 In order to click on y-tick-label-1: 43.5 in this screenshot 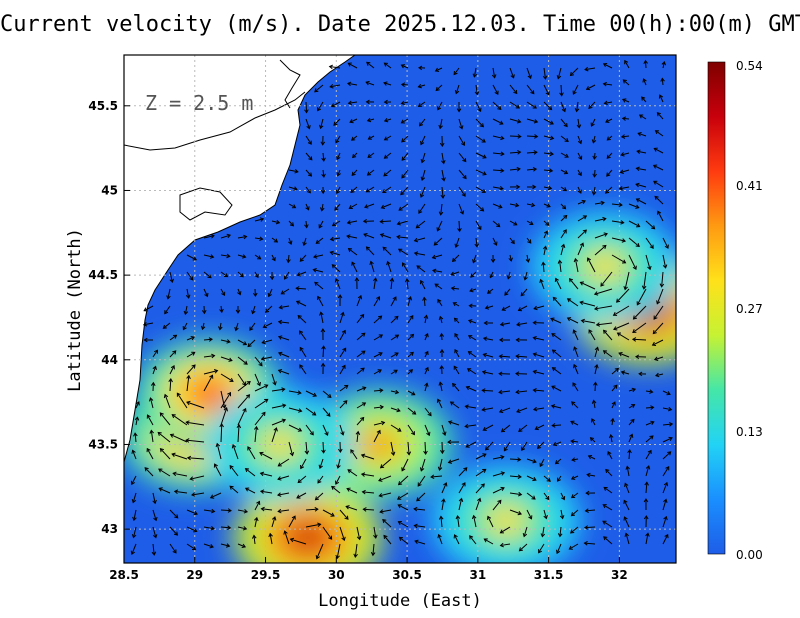, I will do `click(103, 444)`.